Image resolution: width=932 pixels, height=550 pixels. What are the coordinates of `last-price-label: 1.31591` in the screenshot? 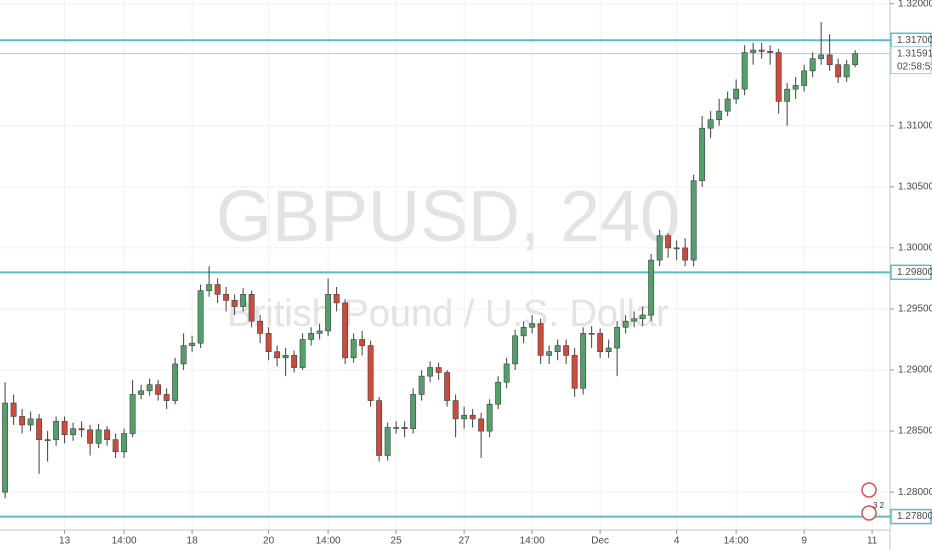 It's located at (914, 53).